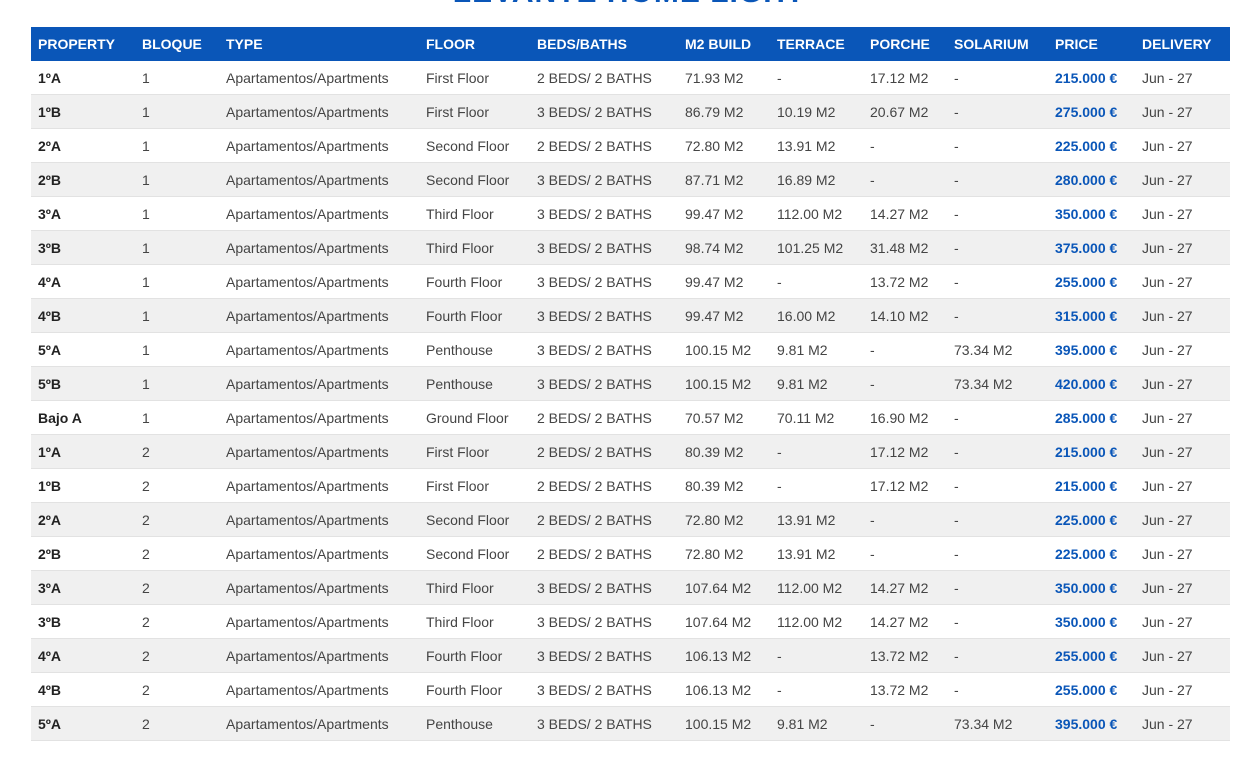 This screenshot has height=764, width=1258. What do you see at coordinates (724, 78) in the screenshot?
I see `table-cell: 71.93 M2` at bounding box center [724, 78].